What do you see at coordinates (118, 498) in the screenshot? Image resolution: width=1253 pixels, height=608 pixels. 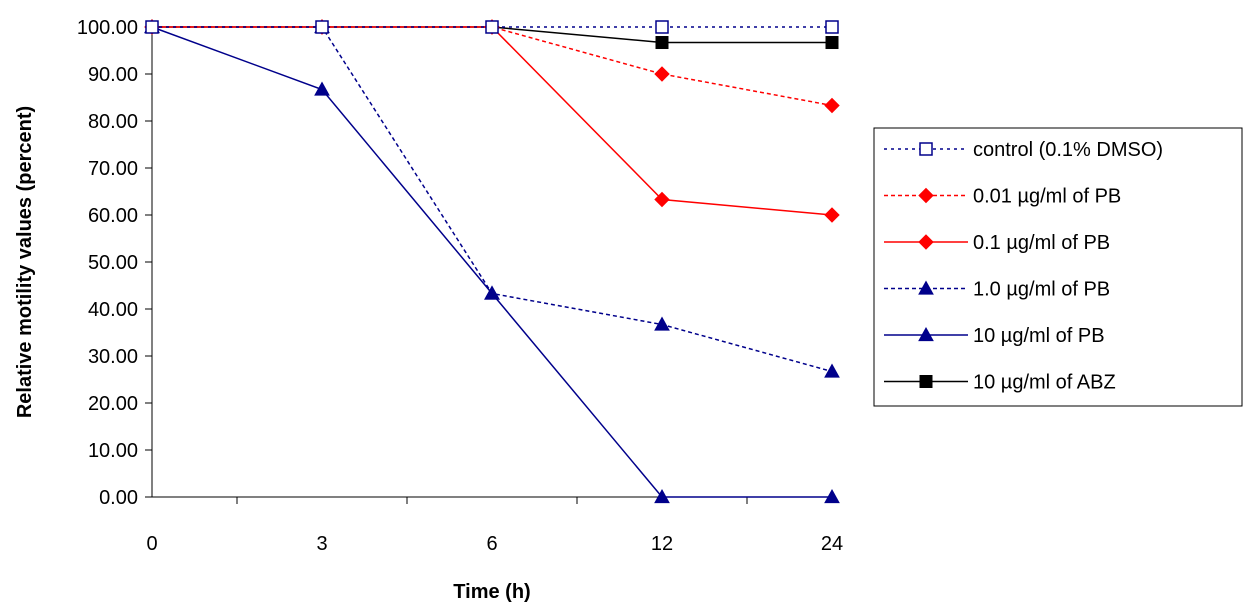 I see `y-tick-label: 0.00` at bounding box center [118, 498].